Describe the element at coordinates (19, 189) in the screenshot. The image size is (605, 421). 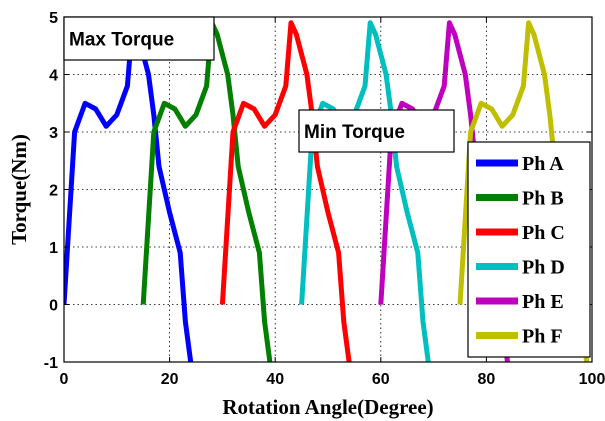
I see `y-axis-label: Torque(Nm)` at that location.